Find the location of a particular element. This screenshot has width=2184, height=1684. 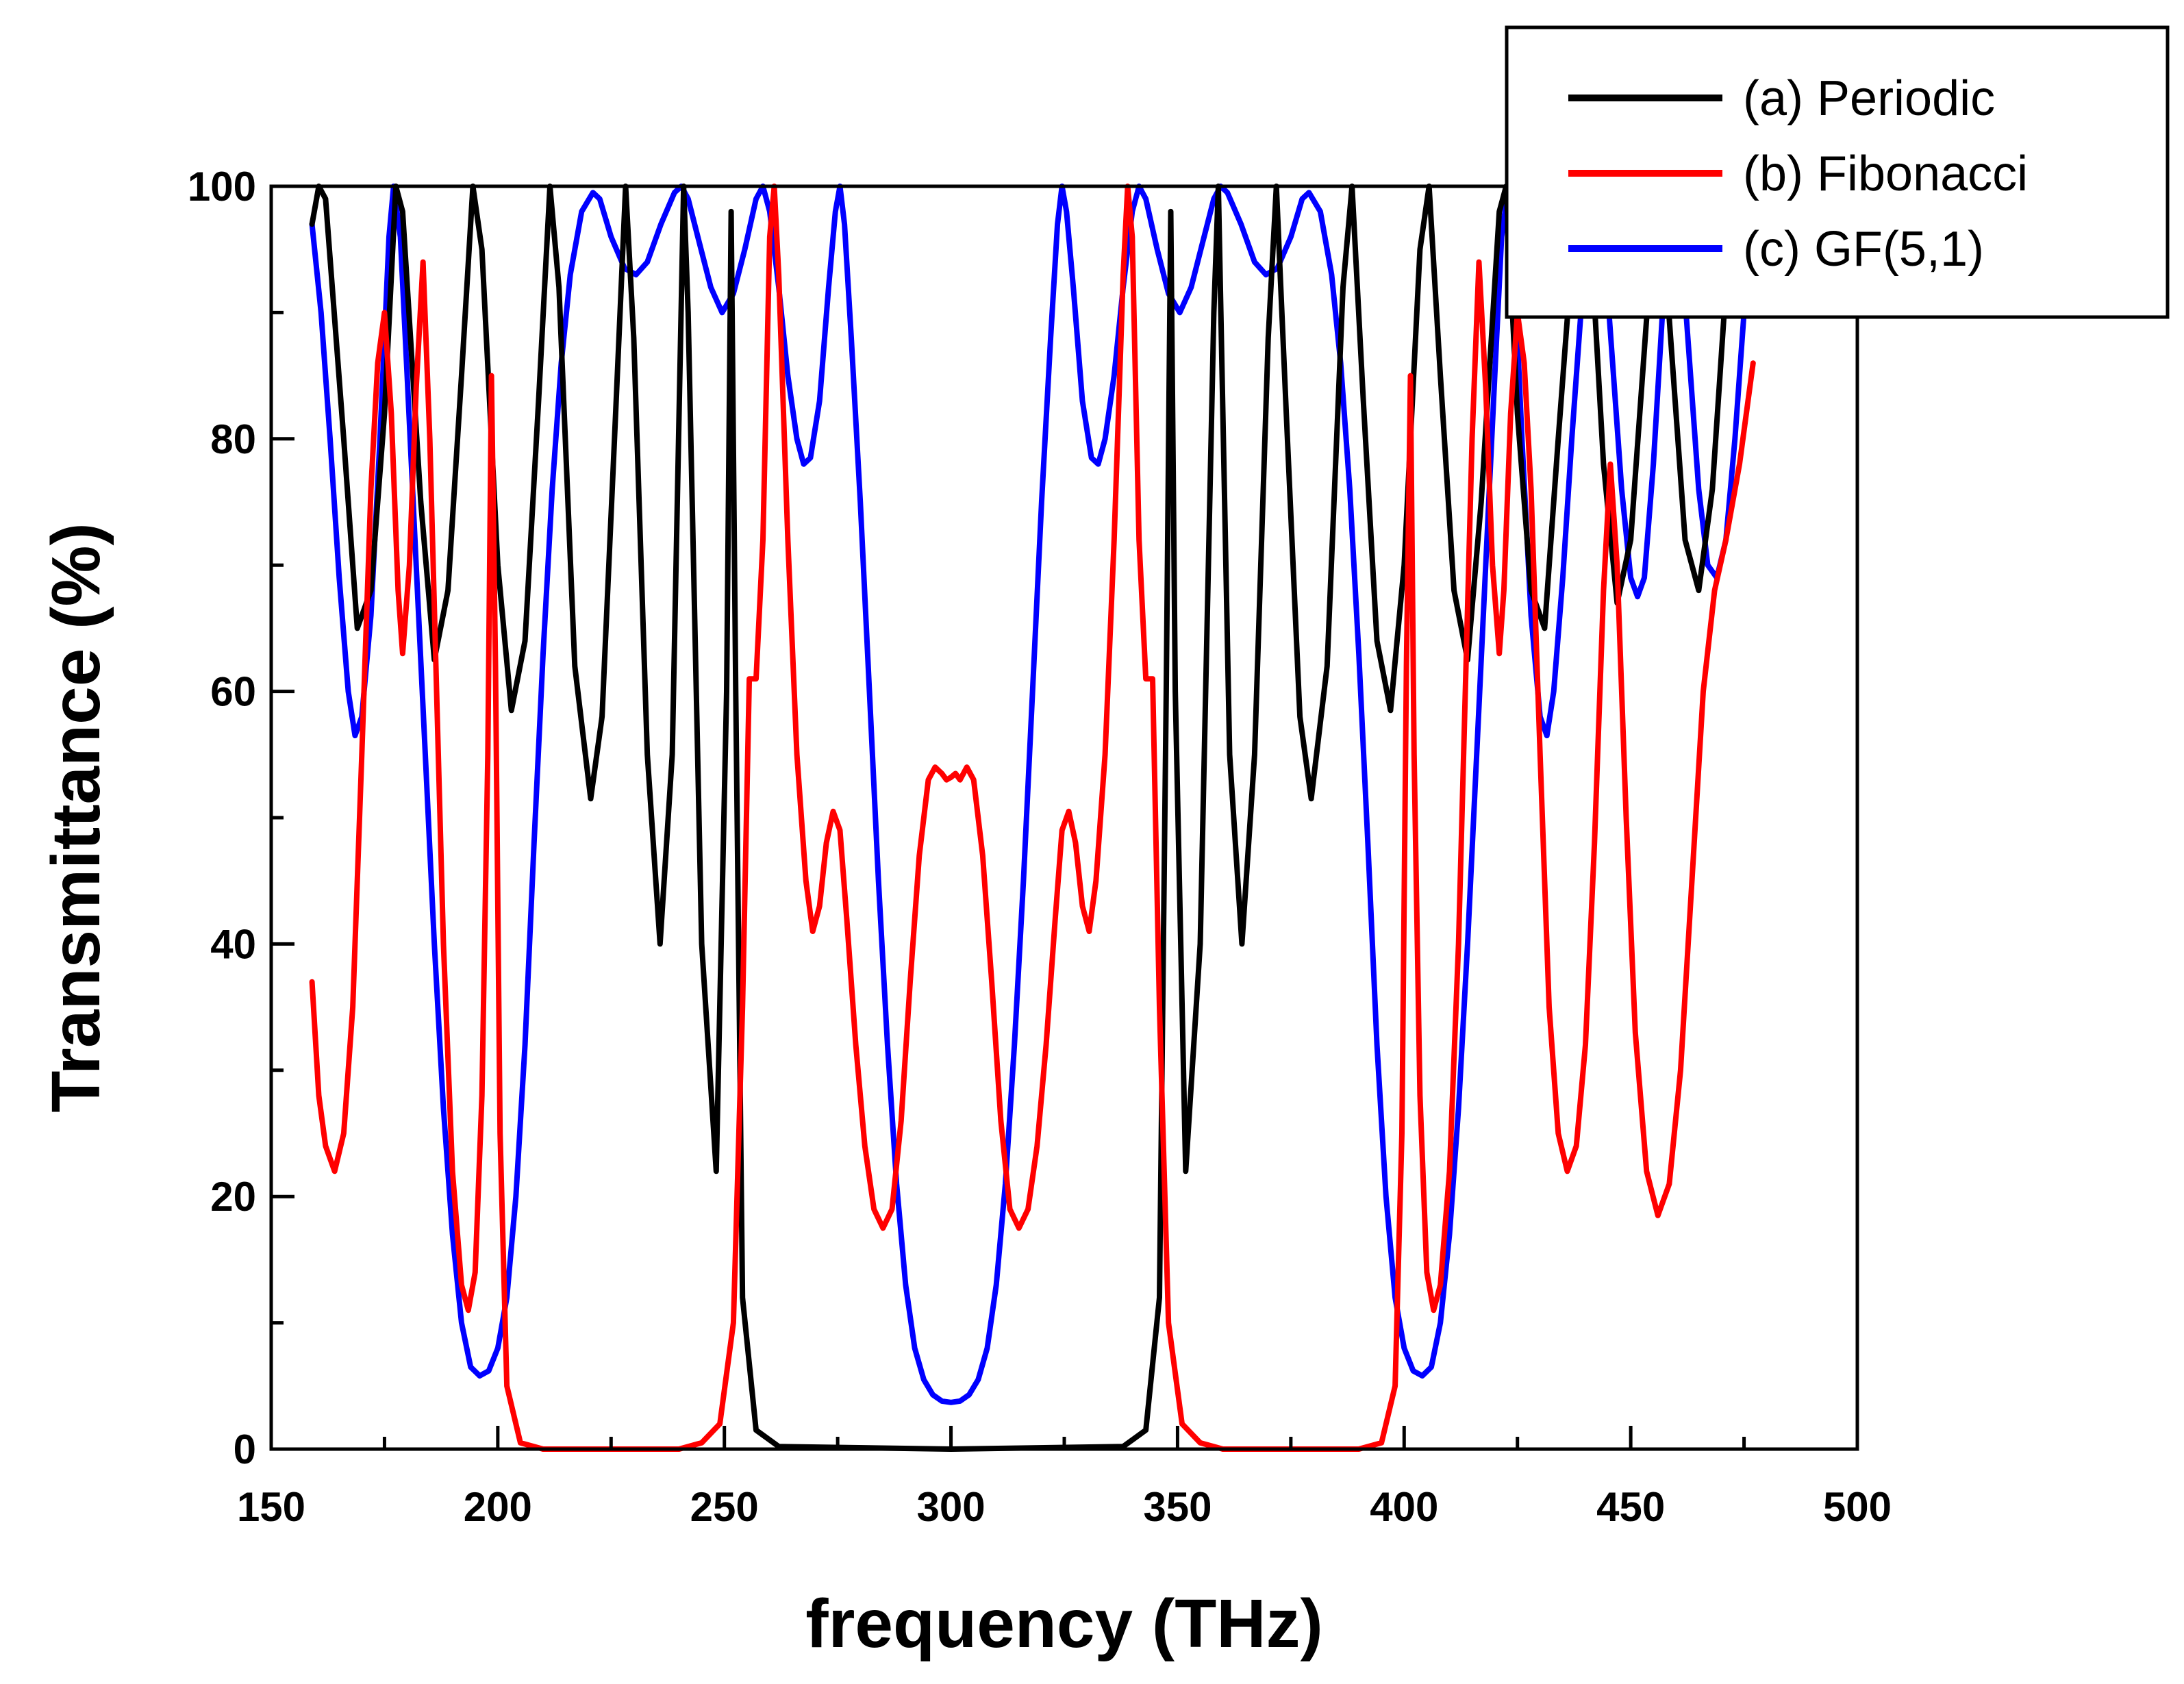

y-tick-label: 100 is located at coordinates (222, 187).